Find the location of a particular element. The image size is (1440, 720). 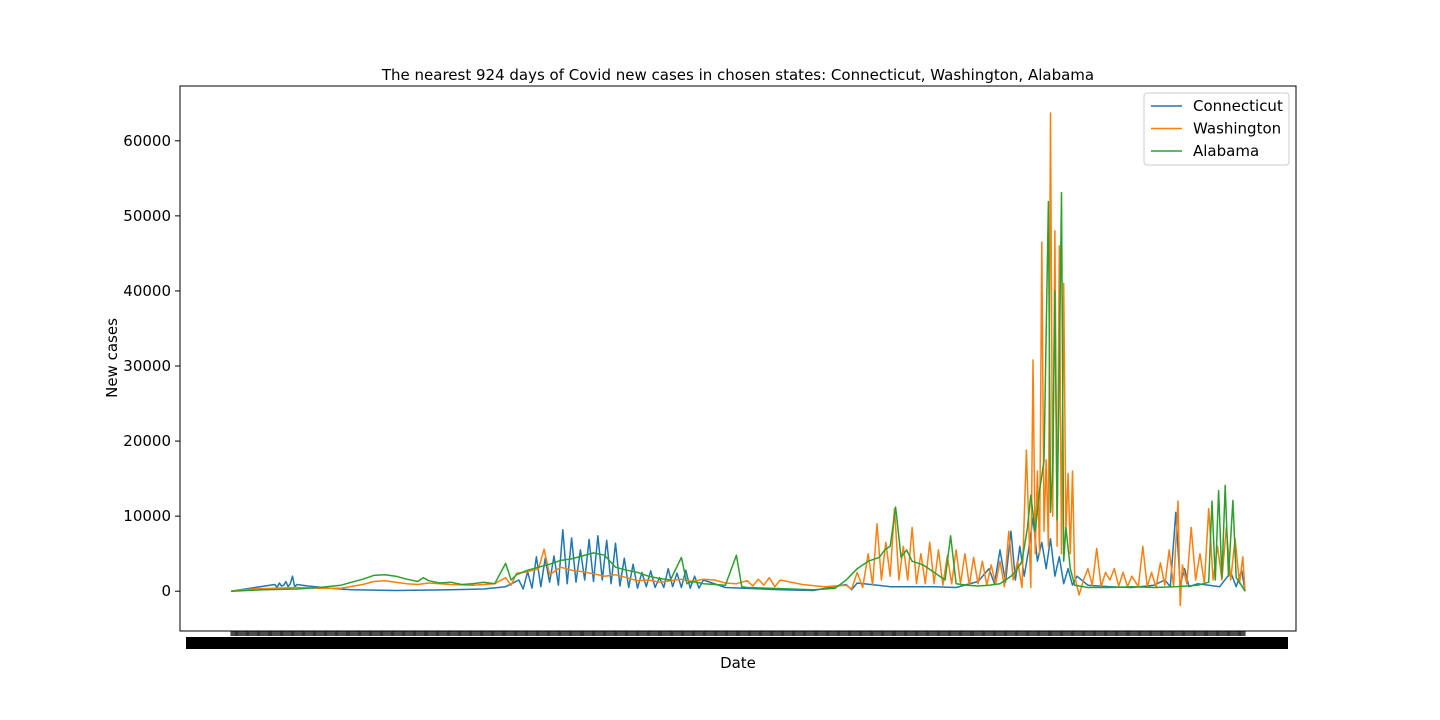

y-tick-label: 30000 is located at coordinates (147, 366).